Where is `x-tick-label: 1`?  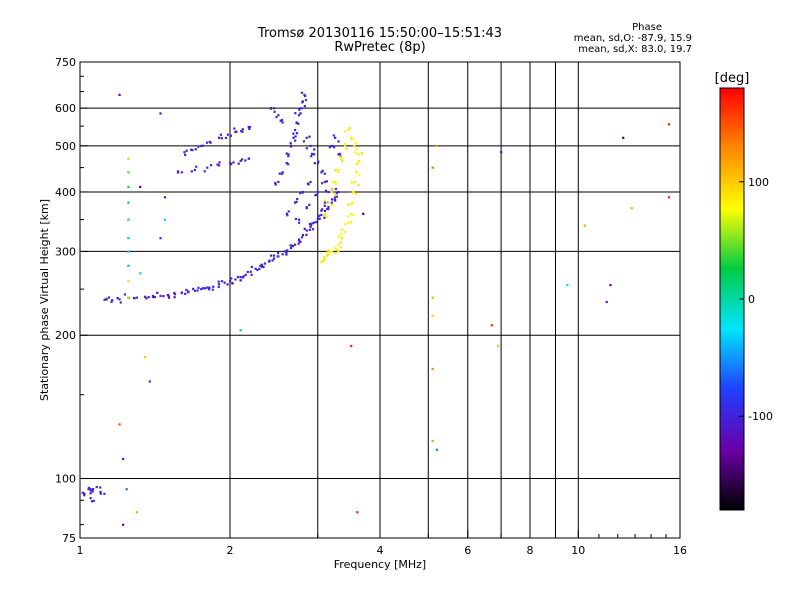 x-tick-label: 1 is located at coordinates (80, 550).